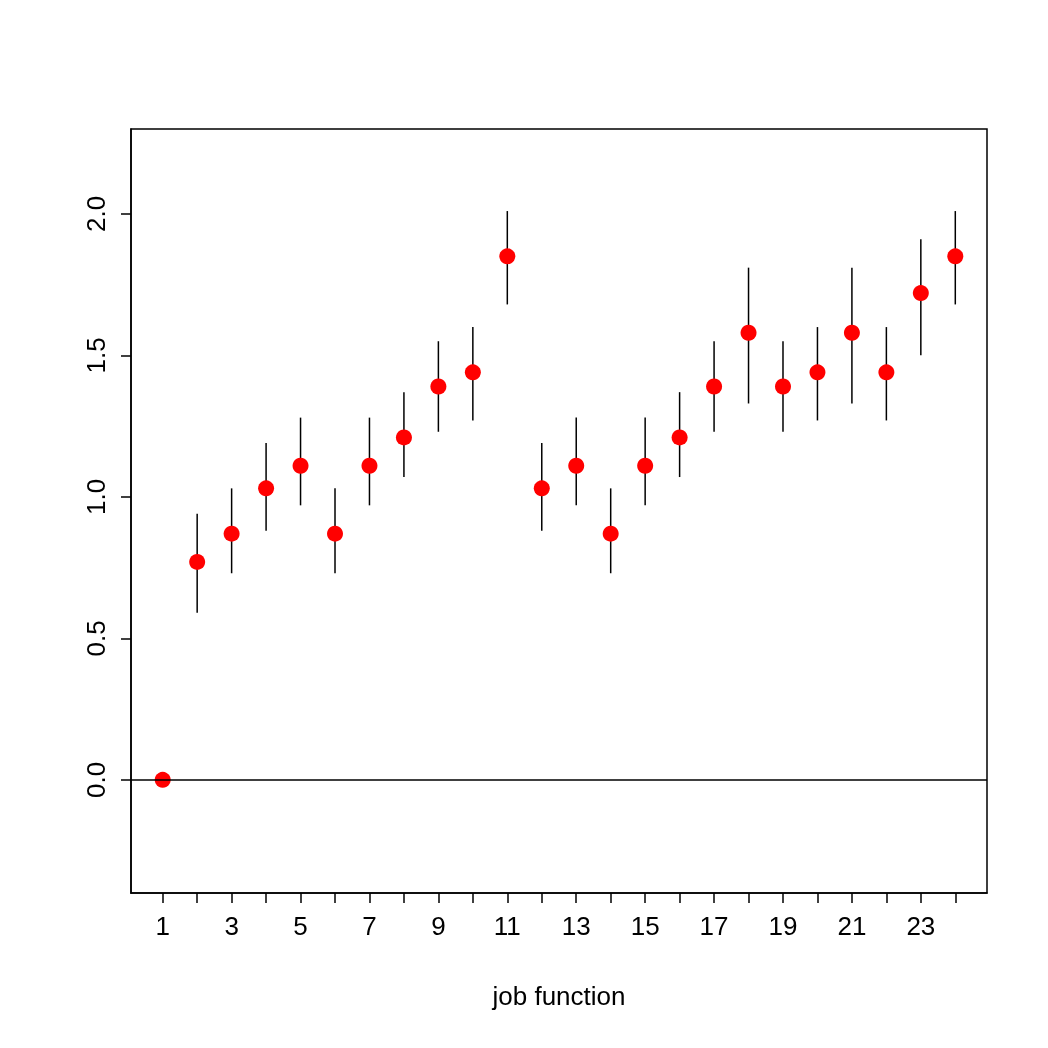  I want to click on y-tick-label: 0.5, so click(96, 638).